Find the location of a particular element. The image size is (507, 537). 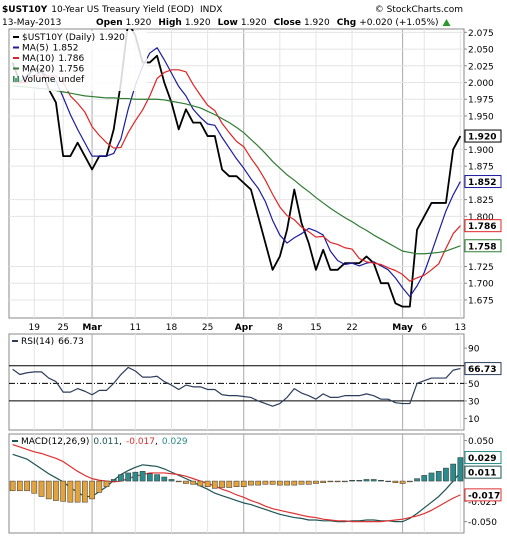

legend-name: MACD(12,26,9) is located at coordinates (55, 442).